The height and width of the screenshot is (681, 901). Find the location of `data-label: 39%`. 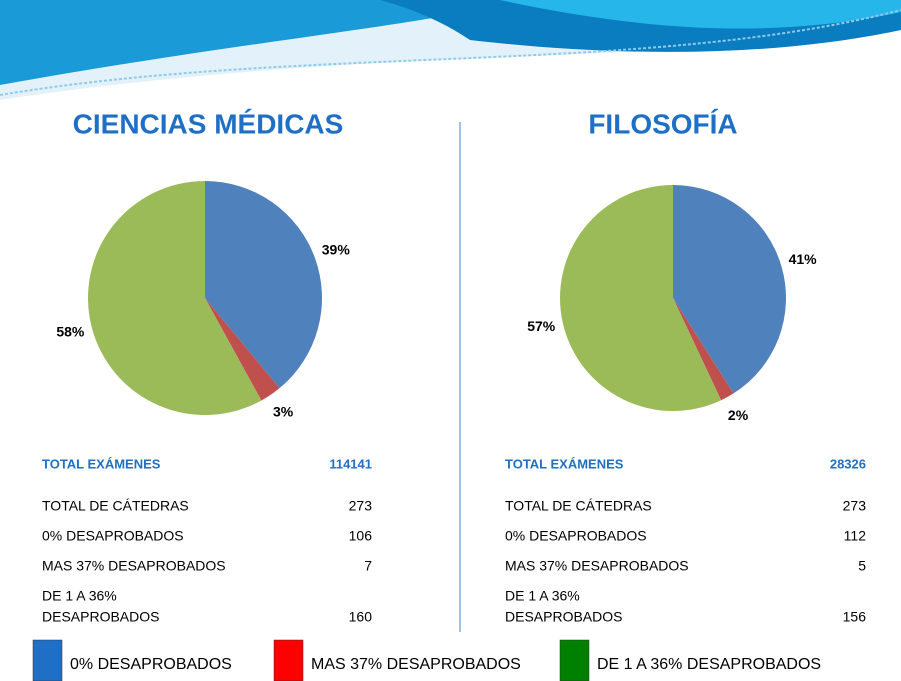

data-label: 39% is located at coordinates (336, 250).